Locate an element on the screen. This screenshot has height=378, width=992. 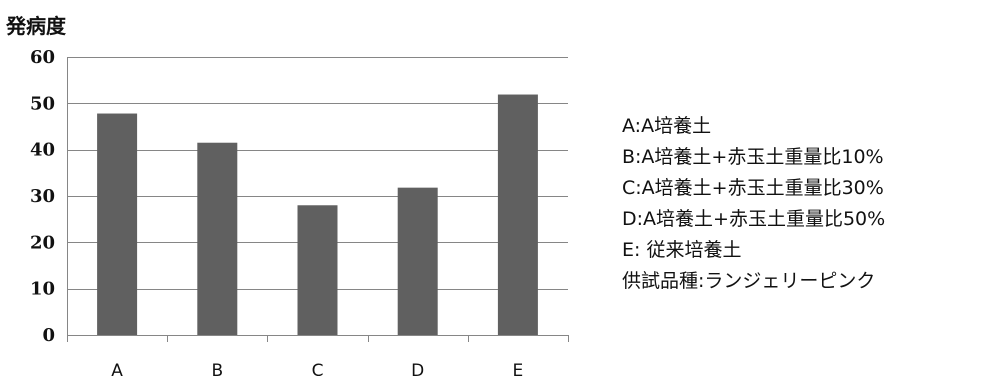
y-tick-label-0: 0 is located at coordinates (48, 335).